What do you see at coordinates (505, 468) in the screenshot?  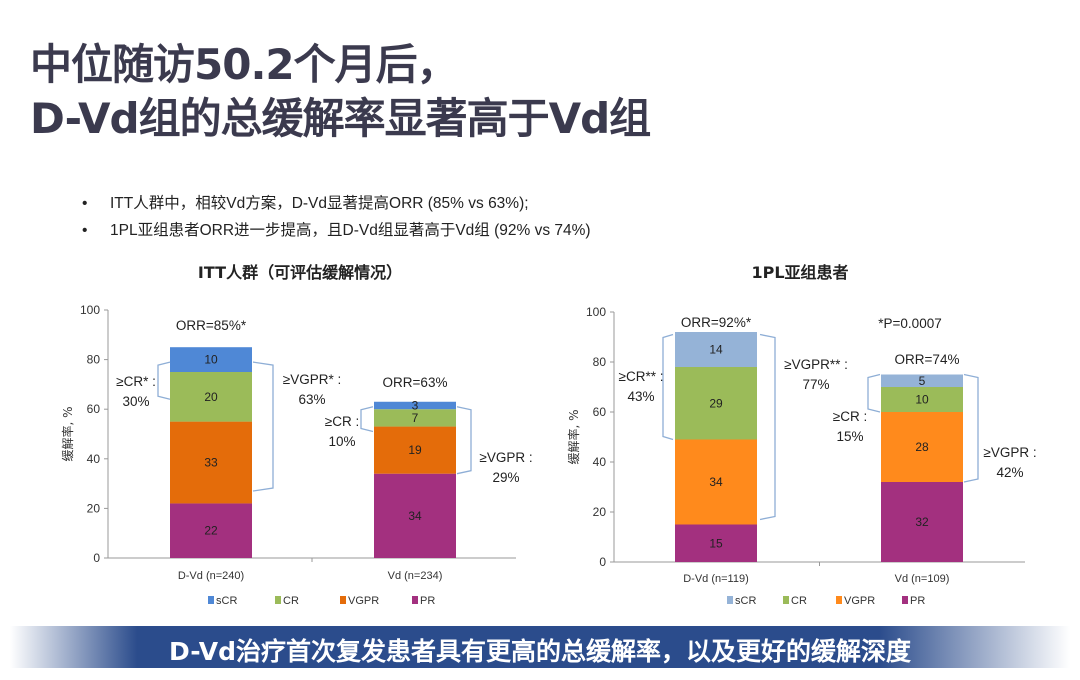 I see `vgpr-annotation: ≥VGPR : 29%` at bounding box center [505, 468].